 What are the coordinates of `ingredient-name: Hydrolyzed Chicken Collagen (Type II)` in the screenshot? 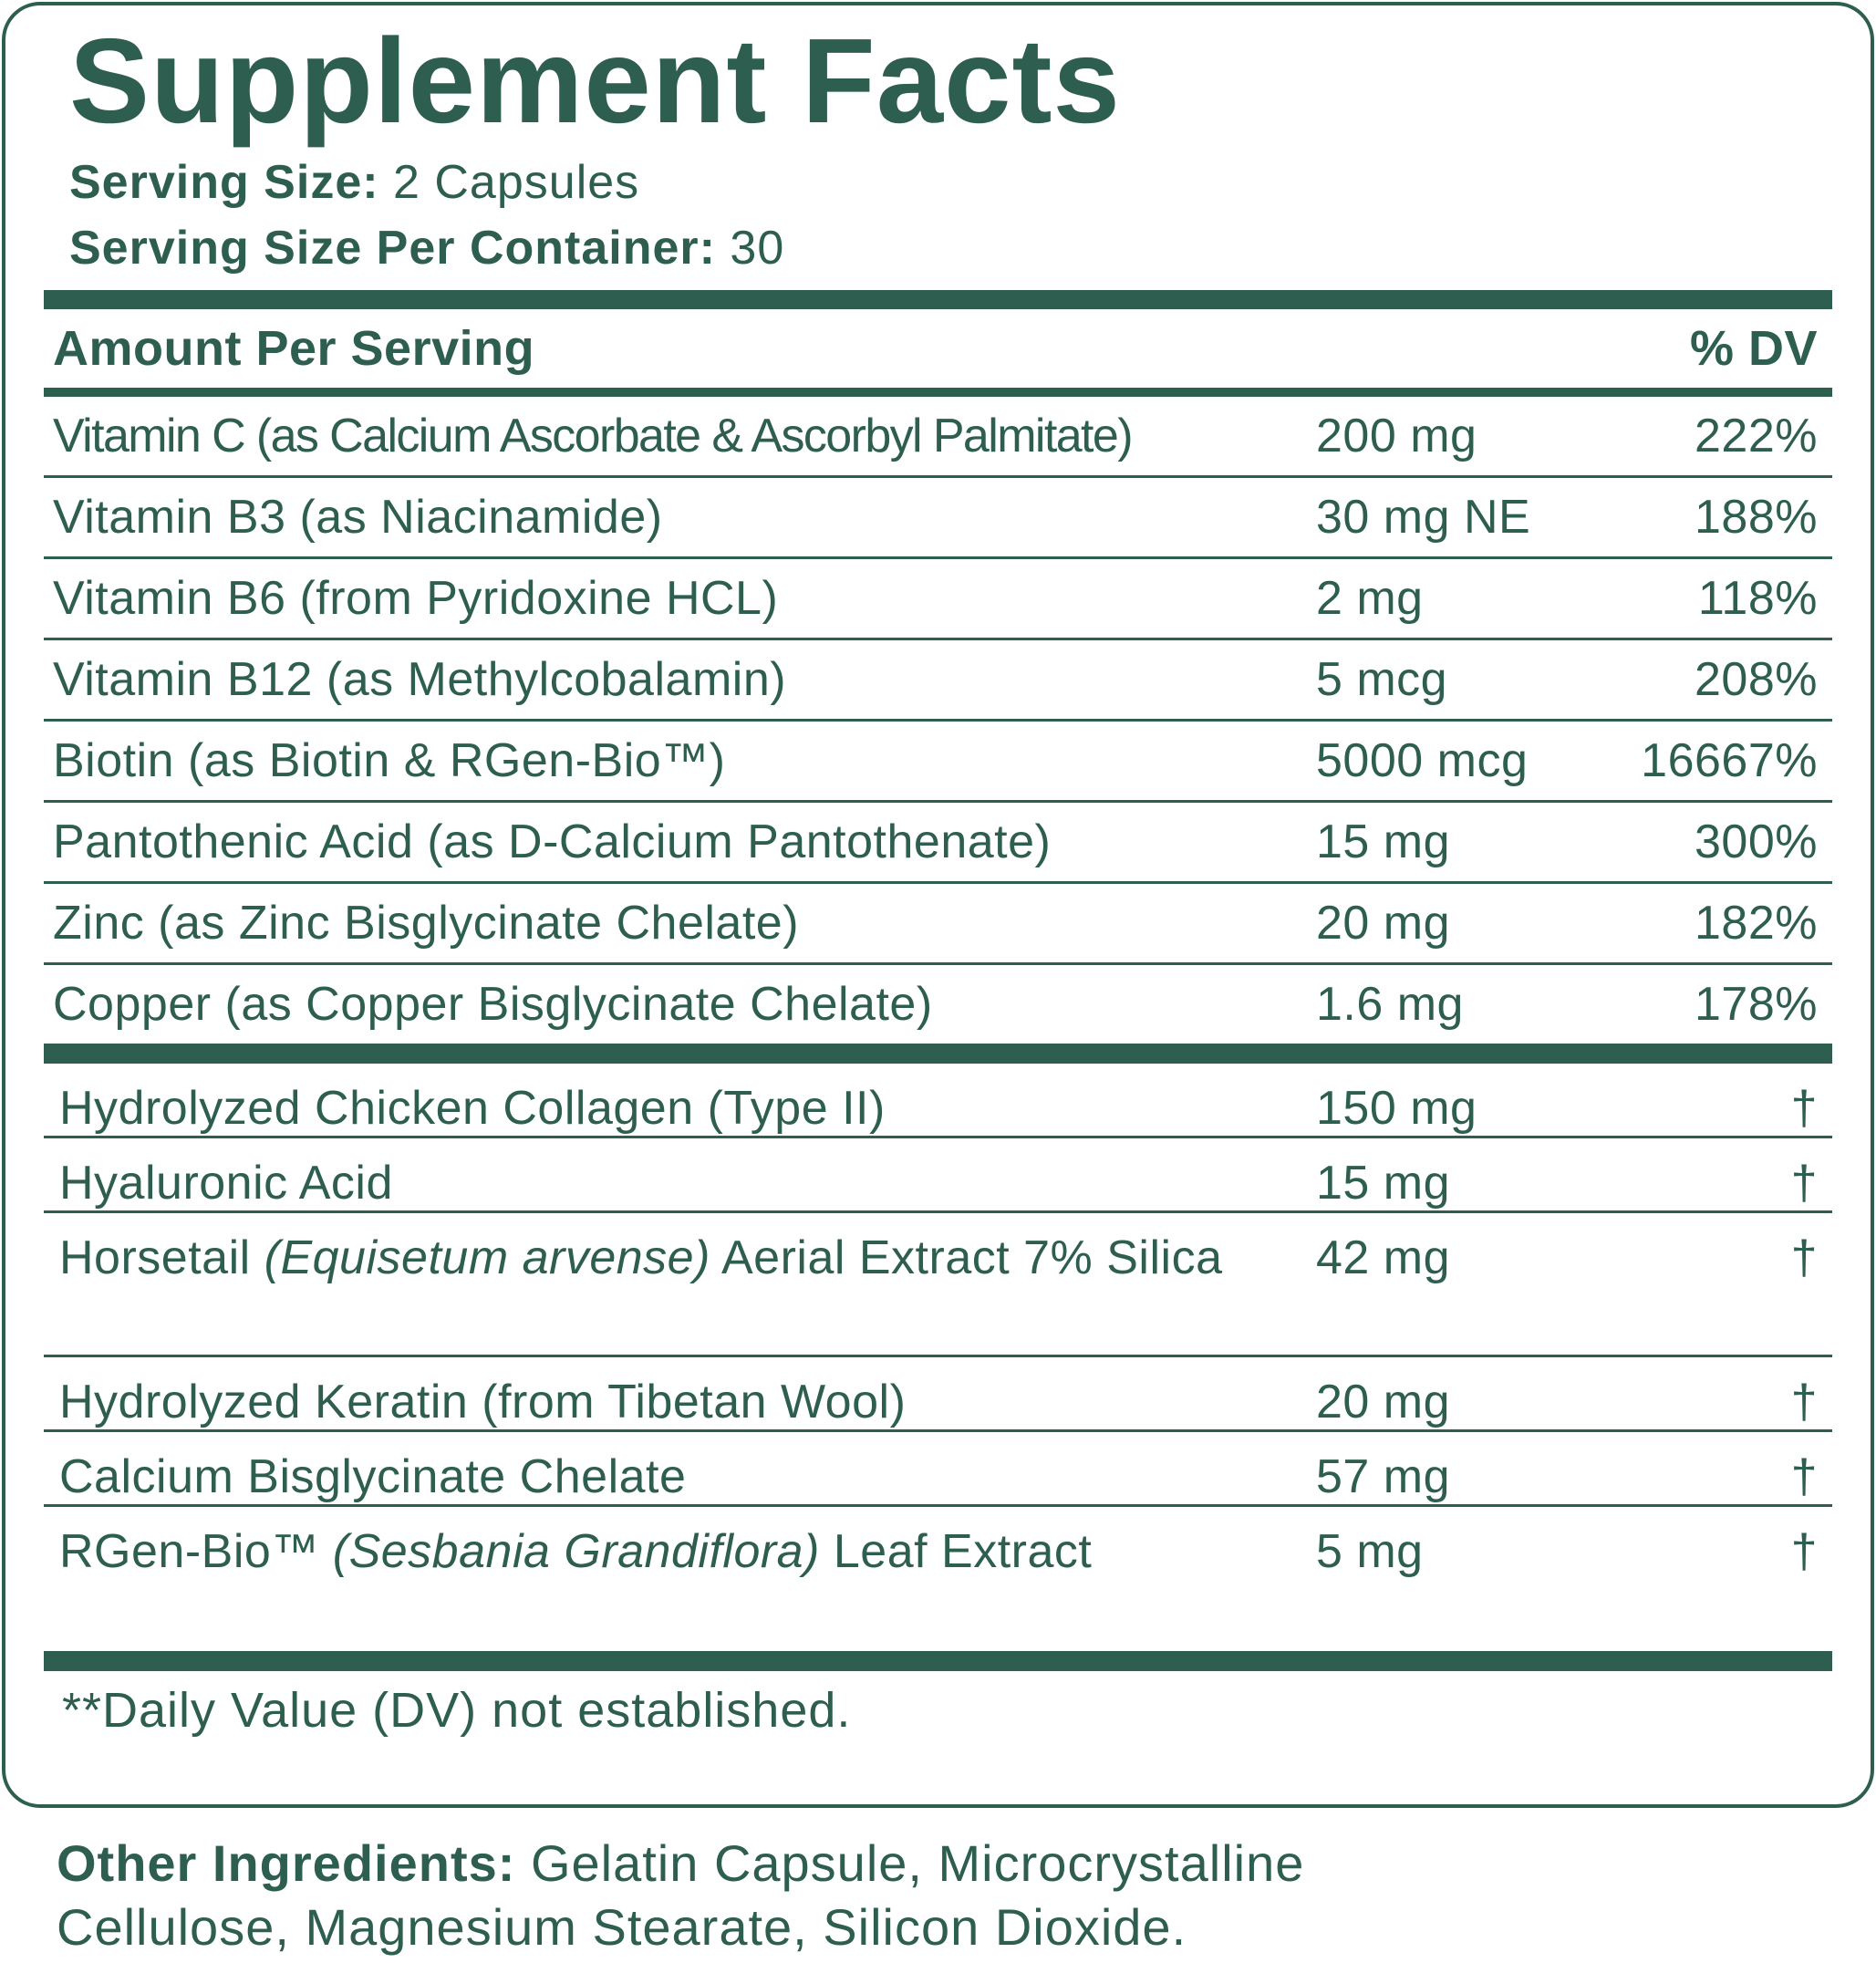 It's located at (680, 1108).